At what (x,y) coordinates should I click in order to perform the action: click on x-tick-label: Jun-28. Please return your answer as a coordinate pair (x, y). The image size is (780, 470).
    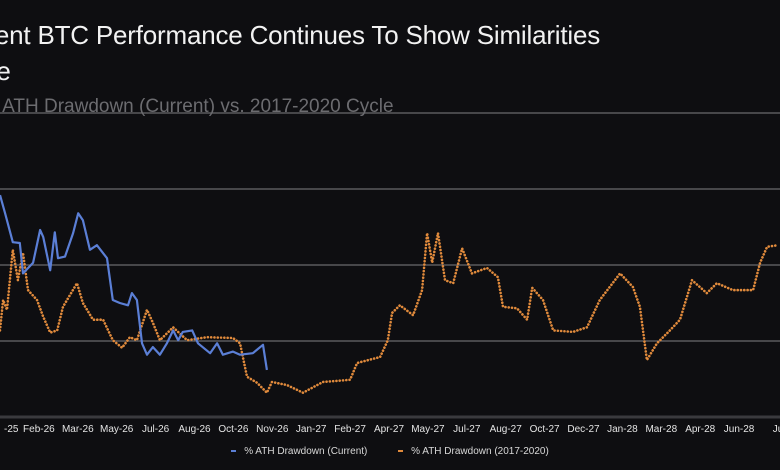
    Looking at the image, I should click on (739, 429).